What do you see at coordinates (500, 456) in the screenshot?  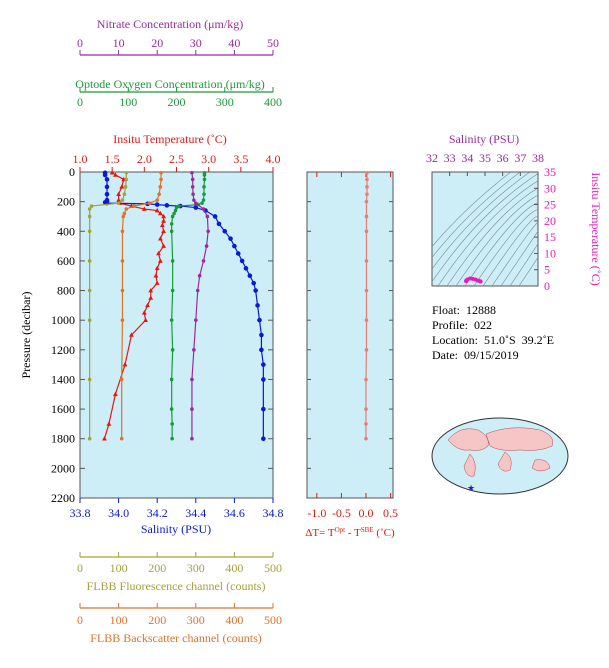 I see `world-map: ★` at bounding box center [500, 456].